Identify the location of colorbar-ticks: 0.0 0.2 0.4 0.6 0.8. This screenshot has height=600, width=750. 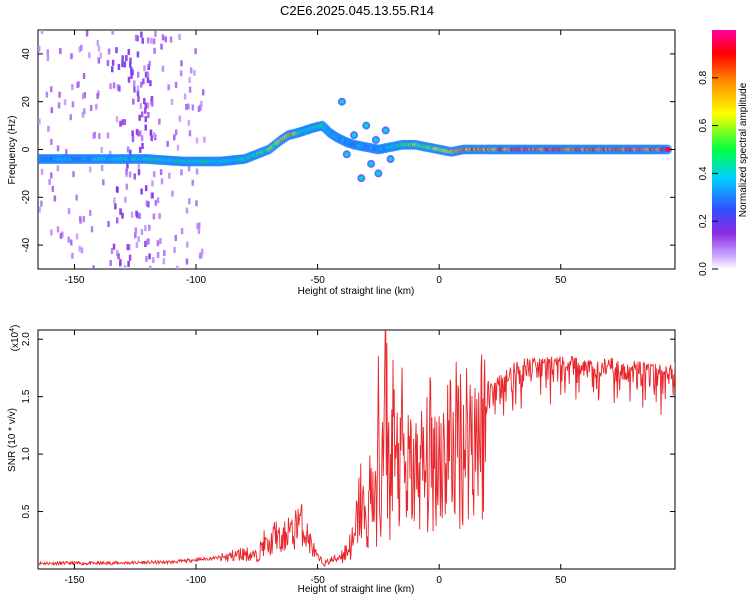
(708, 173).